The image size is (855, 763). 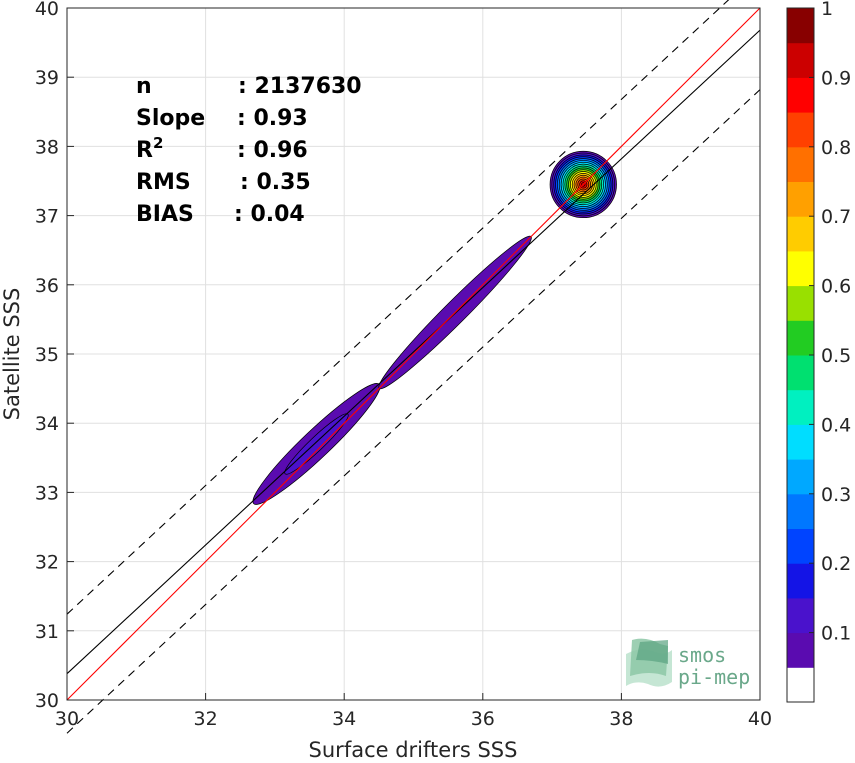 I want to click on logo-line2: pi-mep, so click(x=714, y=677).